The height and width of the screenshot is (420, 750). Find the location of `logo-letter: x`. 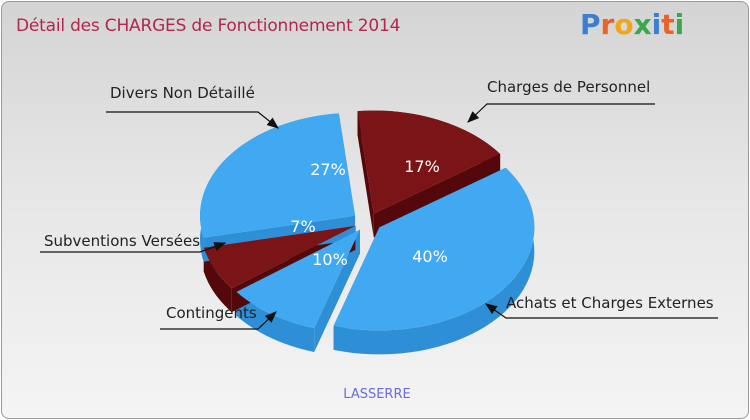

logo-letter: x is located at coordinates (642, 24).